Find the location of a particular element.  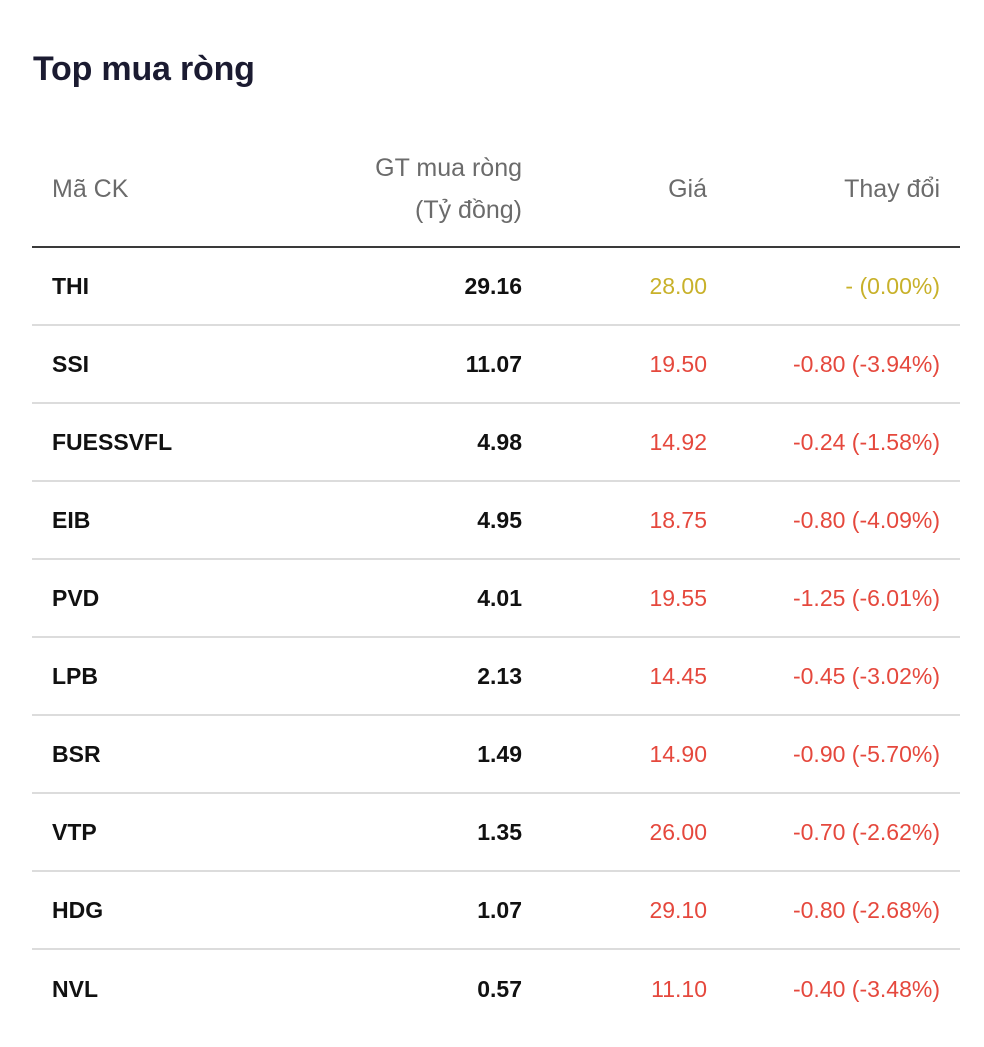

cell-symbol: HDG is located at coordinates (78, 909).